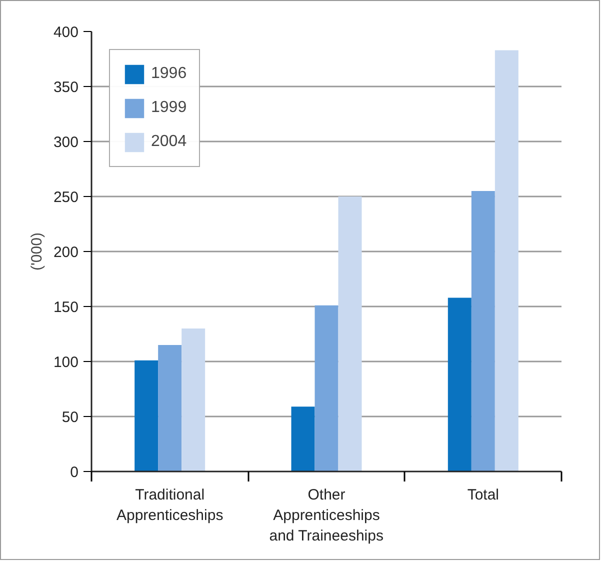 The width and height of the screenshot is (613, 570). What do you see at coordinates (170, 505) in the screenshot?
I see `x-tick-label: Traditional Apprenticeships` at bounding box center [170, 505].